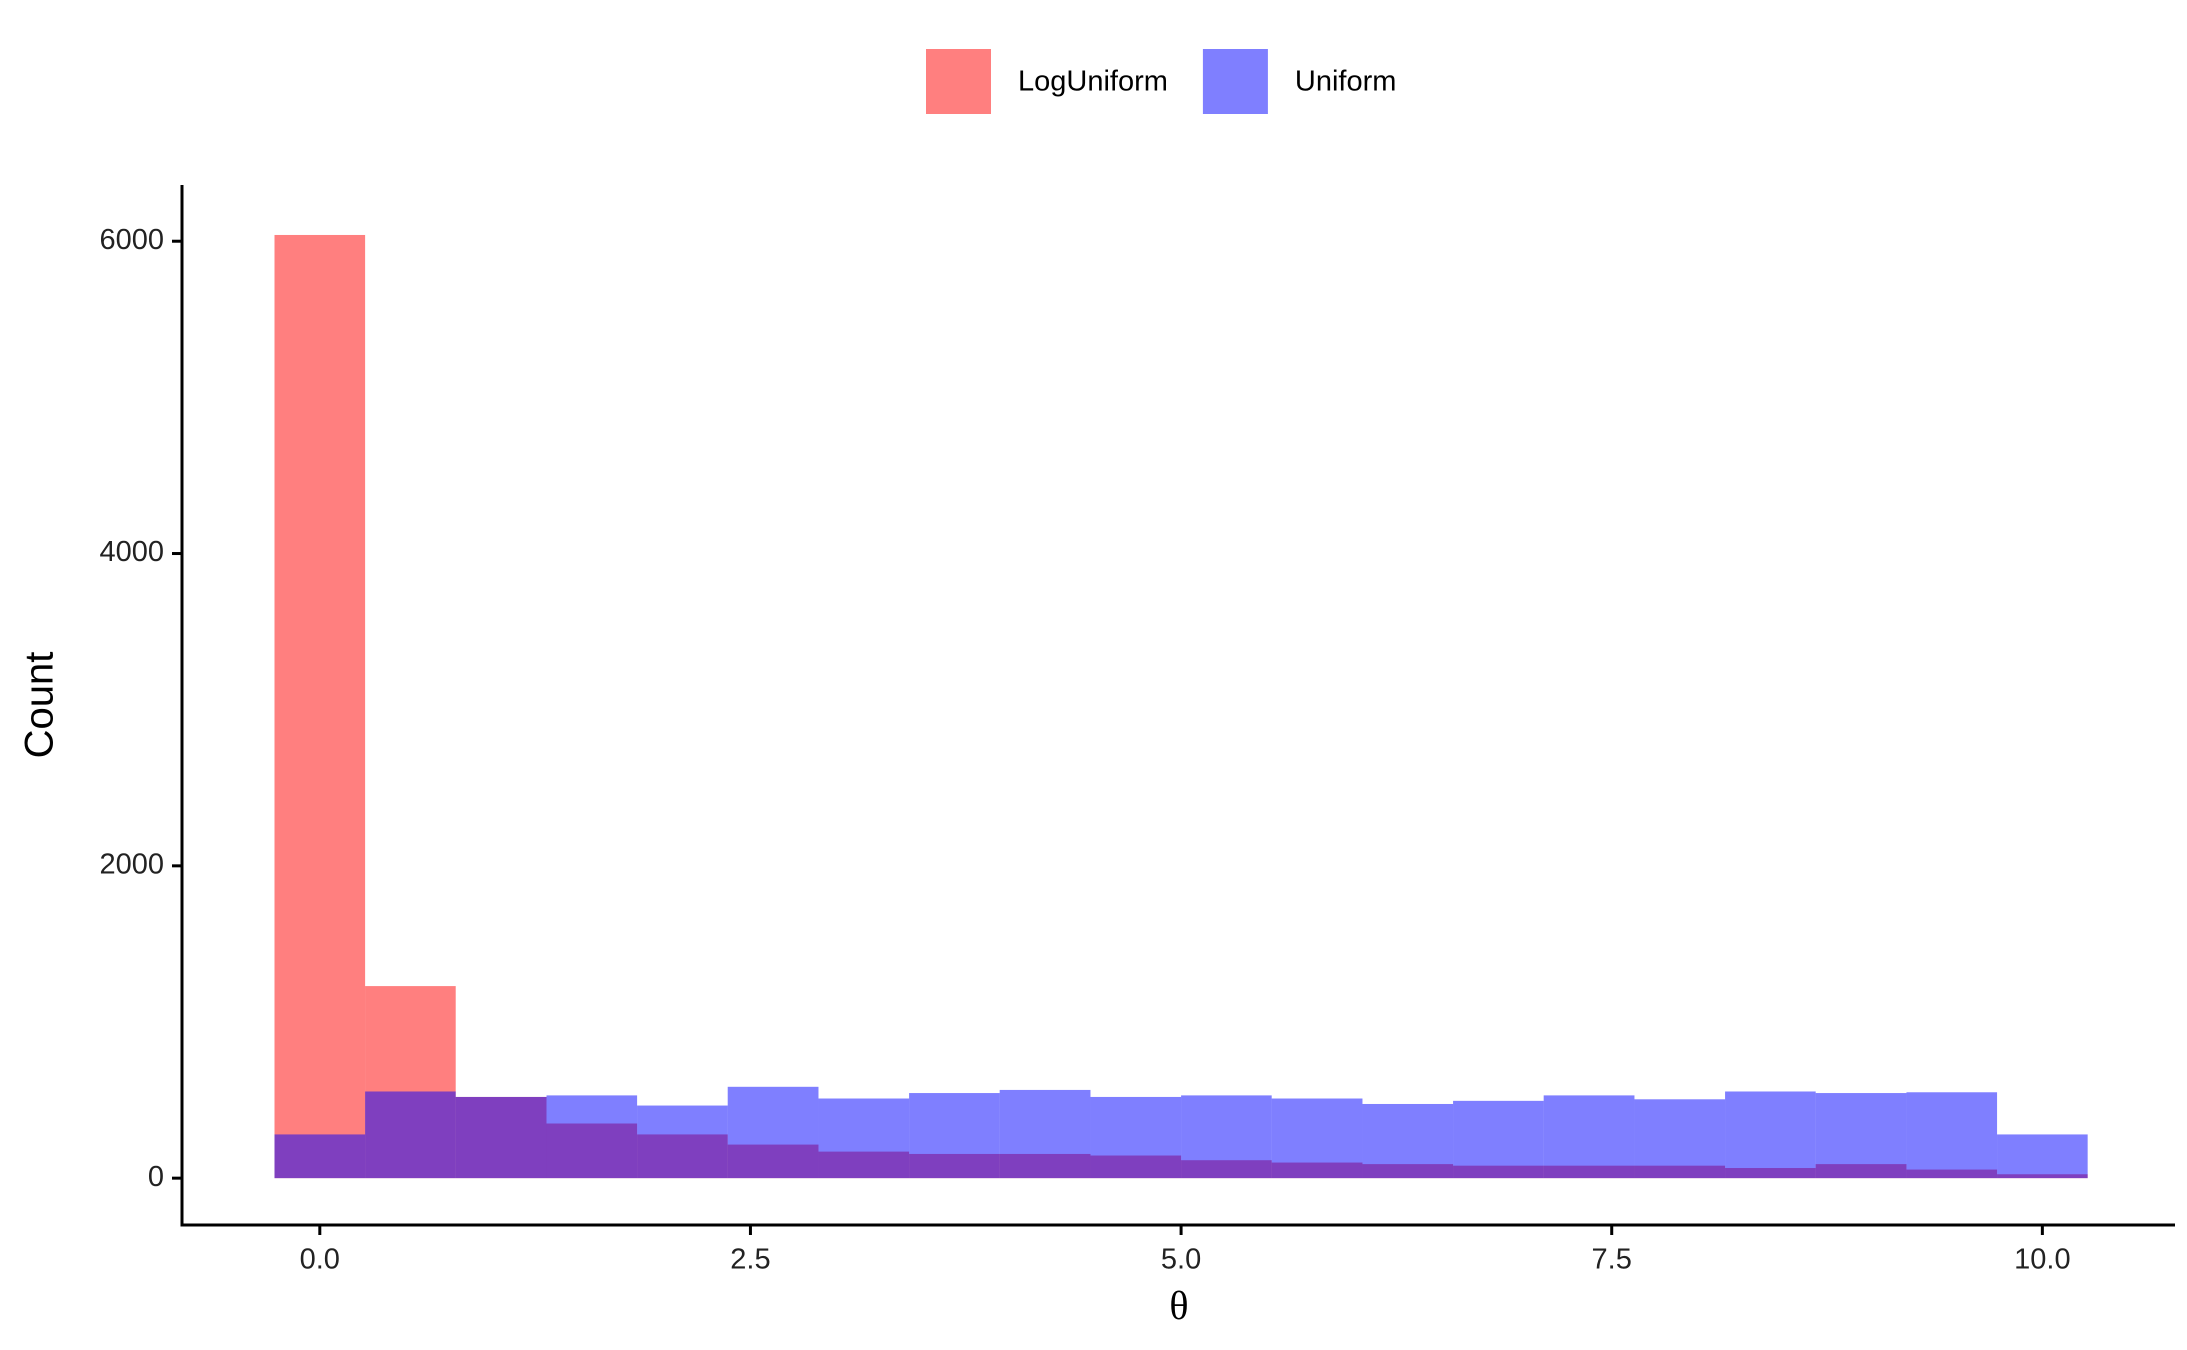 This screenshot has width=2187, height=1350. I want to click on x-tick-label: 7.5, so click(1612, 1260).